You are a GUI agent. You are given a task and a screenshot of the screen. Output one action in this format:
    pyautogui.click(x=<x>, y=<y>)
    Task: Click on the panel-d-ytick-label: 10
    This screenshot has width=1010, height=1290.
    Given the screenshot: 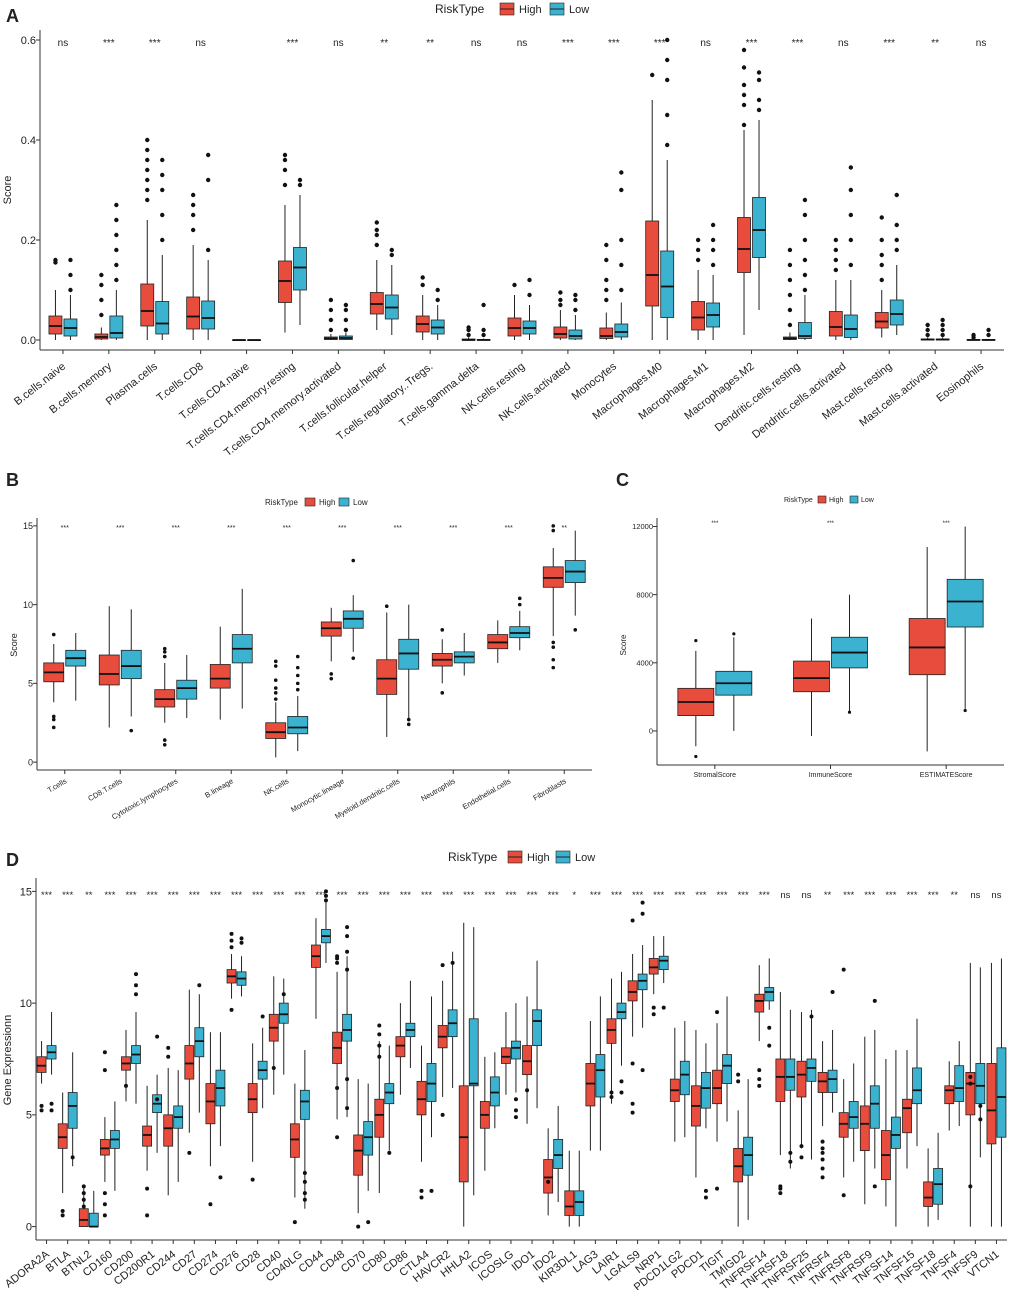 What is the action you would take?
    pyautogui.click(x=26, y=1004)
    